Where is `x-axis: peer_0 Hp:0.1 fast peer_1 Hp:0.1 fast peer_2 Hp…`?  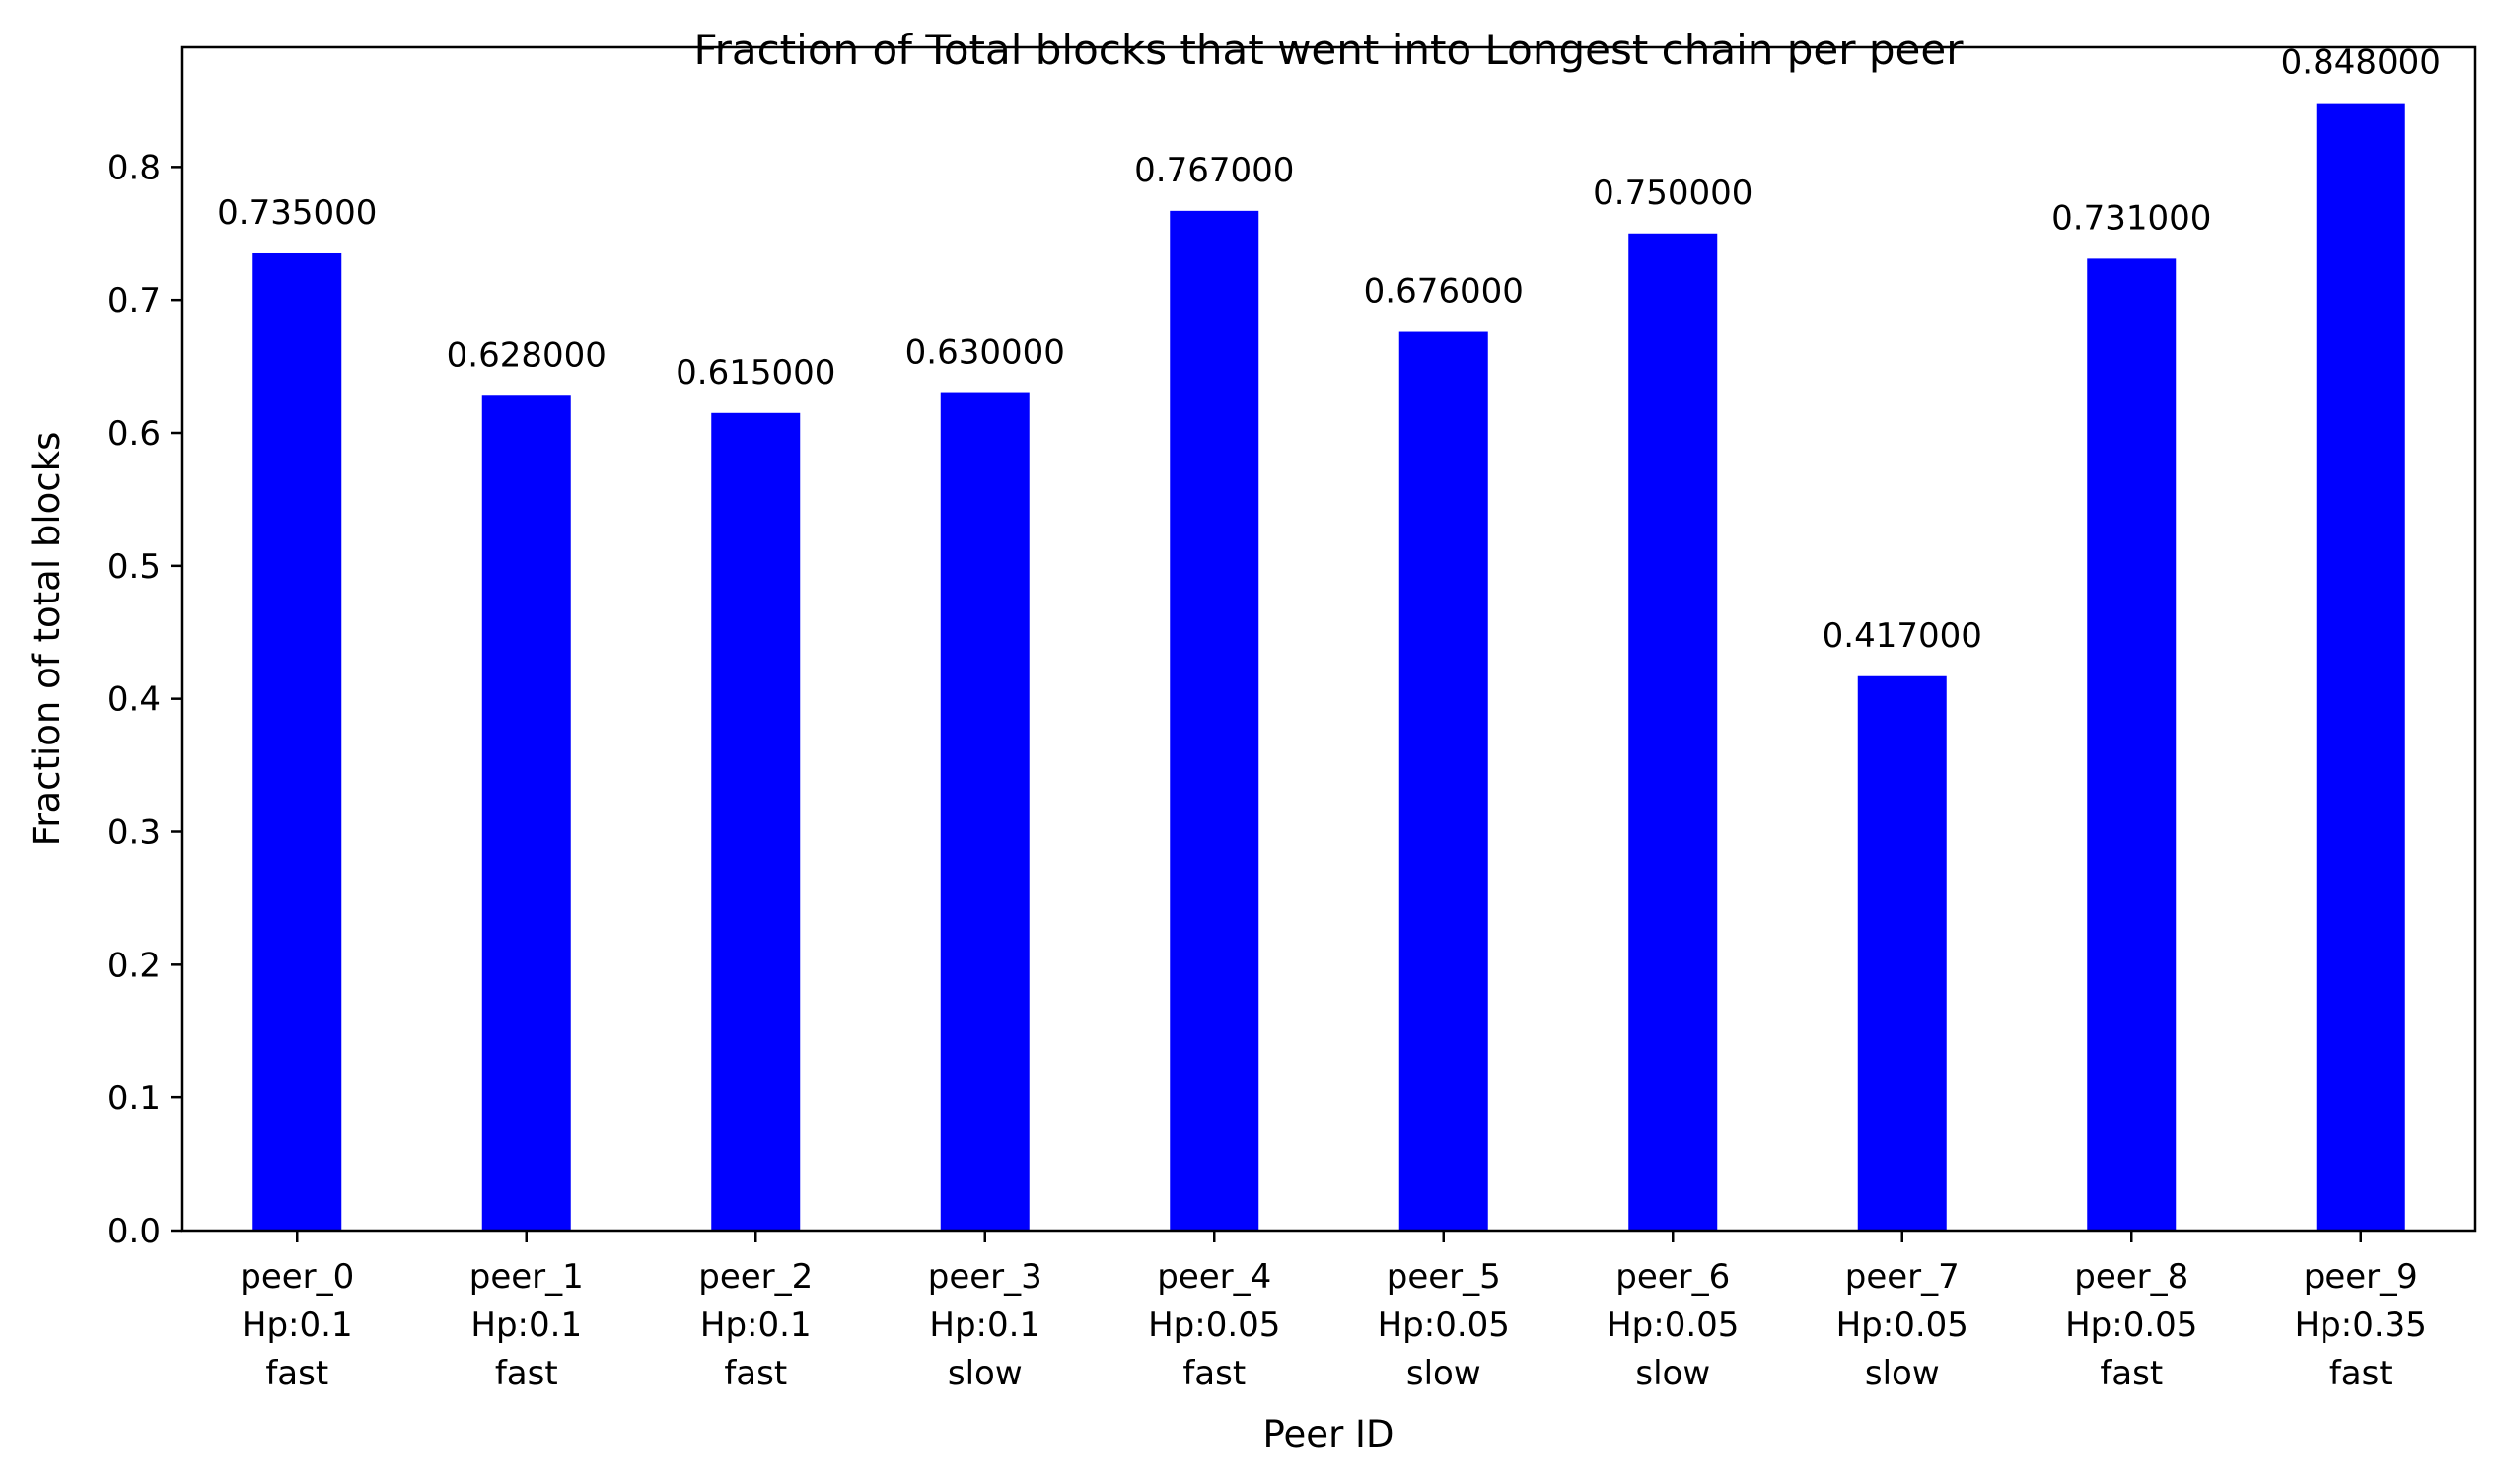 x-axis: peer_0 Hp:0.1 fast peer_1 Hp:0.1 fast peer_2 Hp… is located at coordinates (1334, 1312).